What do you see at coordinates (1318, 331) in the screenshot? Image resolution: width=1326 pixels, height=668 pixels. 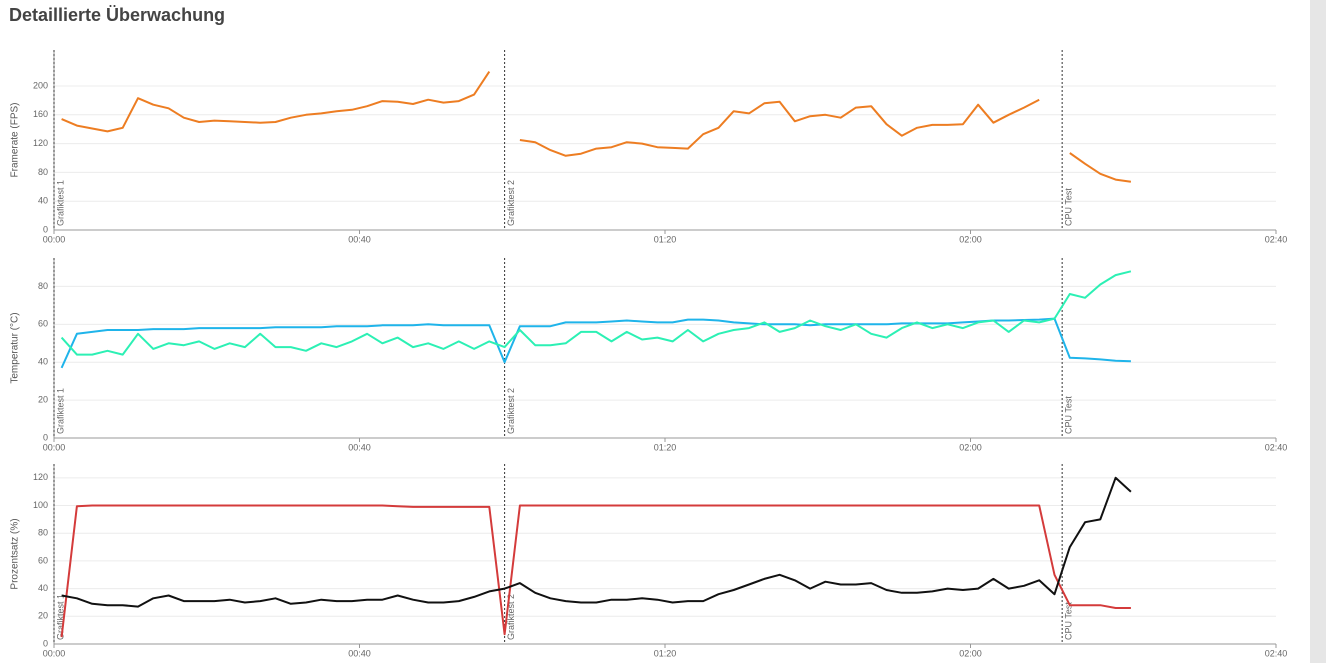 I see `scrollbar` at bounding box center [1318, 331].